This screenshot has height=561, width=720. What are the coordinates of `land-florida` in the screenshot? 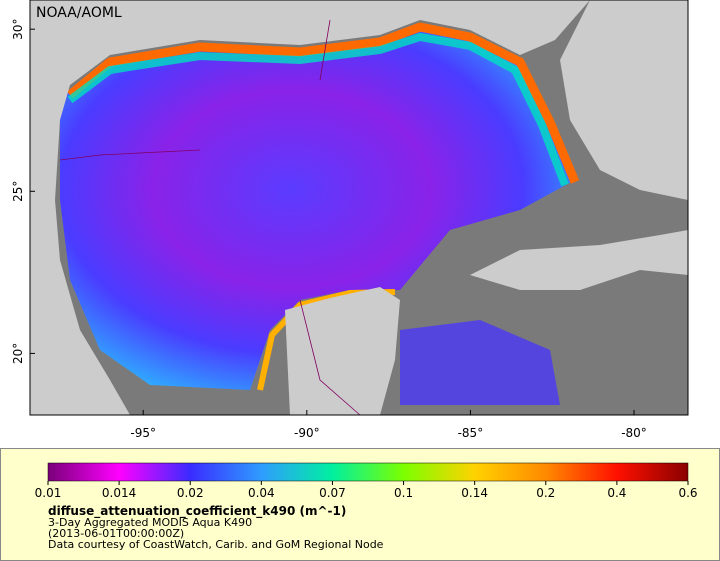 It's located at (624, 100).